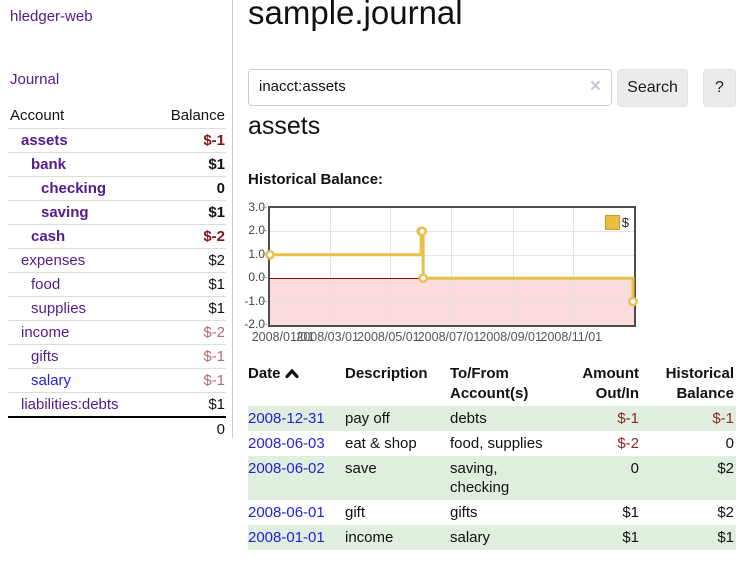 The image size is (742, 582). I want to click on accounts-total-balance: 0, so click(188, 428).